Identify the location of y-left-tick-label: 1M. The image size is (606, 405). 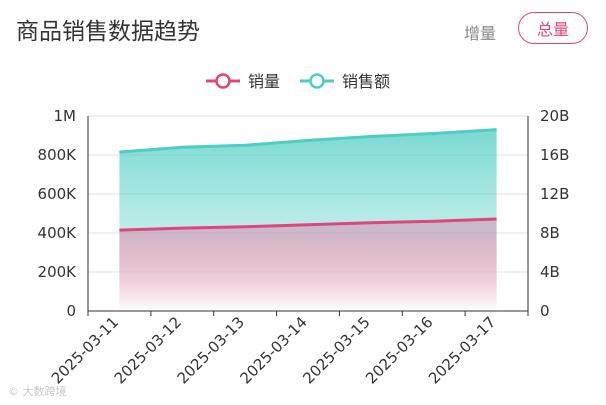
(65, 116).